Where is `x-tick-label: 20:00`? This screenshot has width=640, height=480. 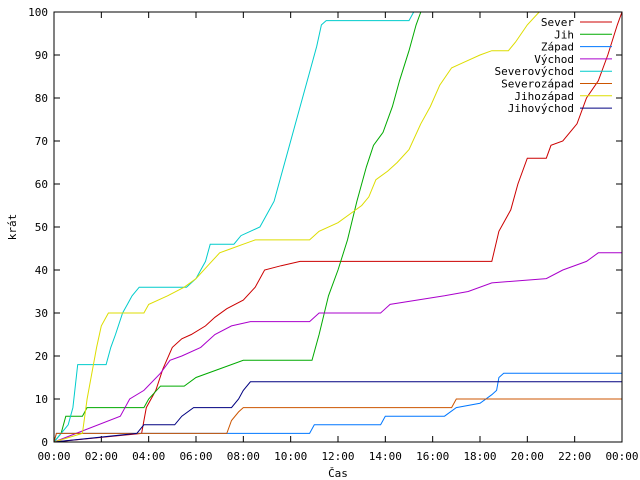 x-tick-label: 20:00 is located at coordinates (527, 456).